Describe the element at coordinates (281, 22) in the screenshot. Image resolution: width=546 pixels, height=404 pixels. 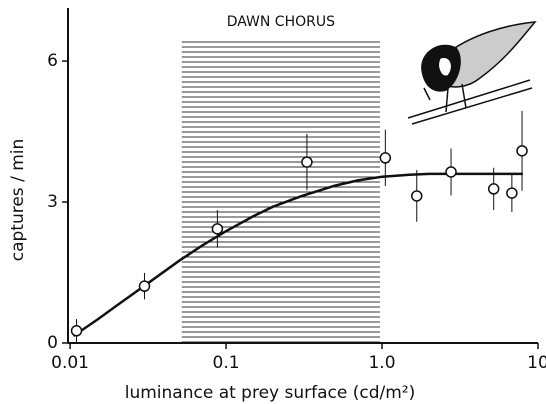
I see `region-label: DAWN CHORUS` at that location.